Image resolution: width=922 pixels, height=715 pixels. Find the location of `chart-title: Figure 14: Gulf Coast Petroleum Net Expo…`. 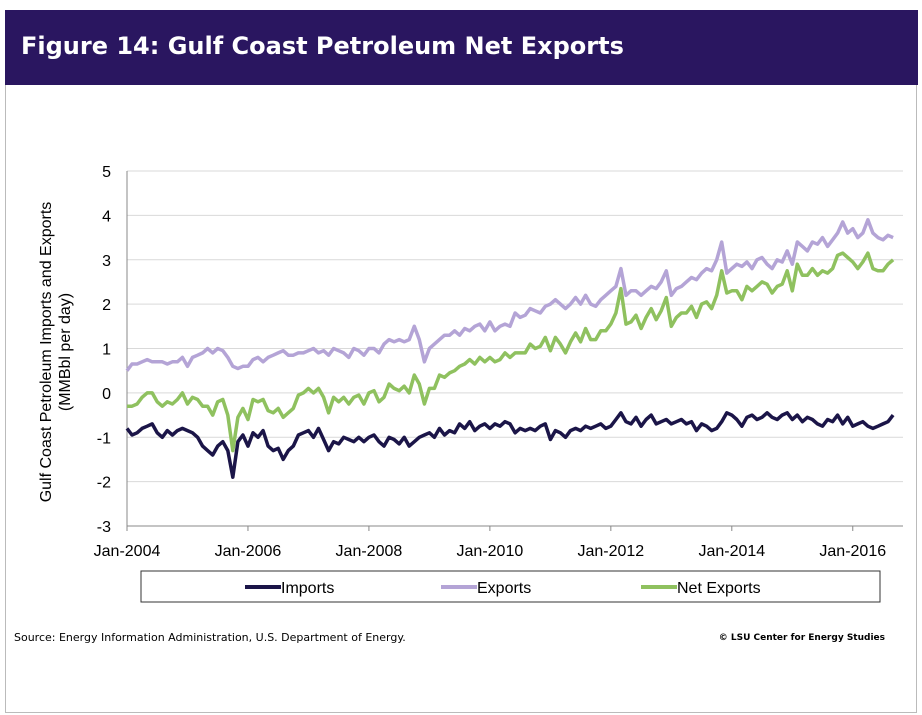

chart-title: Figure 14: Gulf Coast Petroleum Net Expo… is located at coordinates (322, 46).